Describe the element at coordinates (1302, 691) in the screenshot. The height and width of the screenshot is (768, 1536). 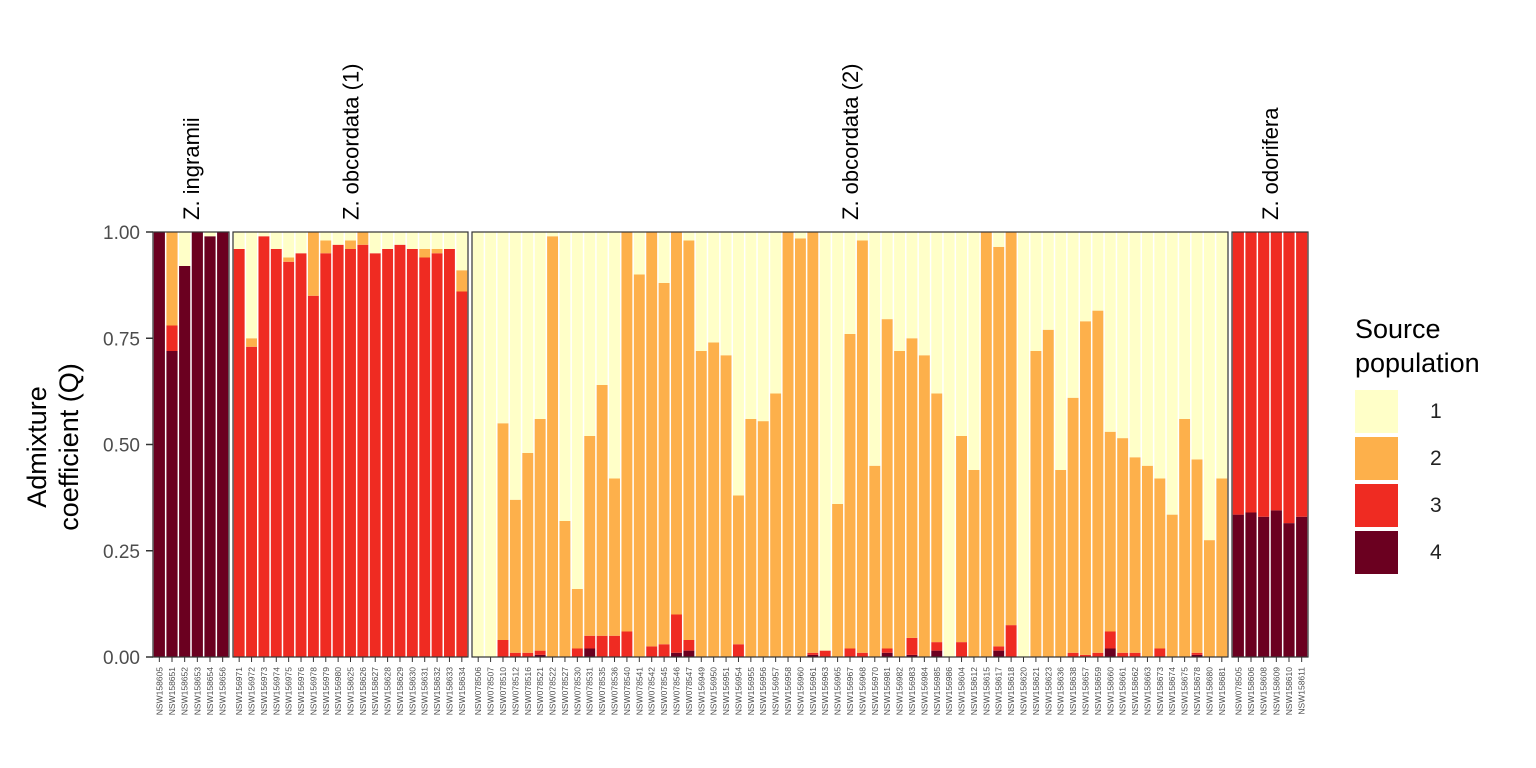
I see `x-tick-label: NSW158611` at that location.